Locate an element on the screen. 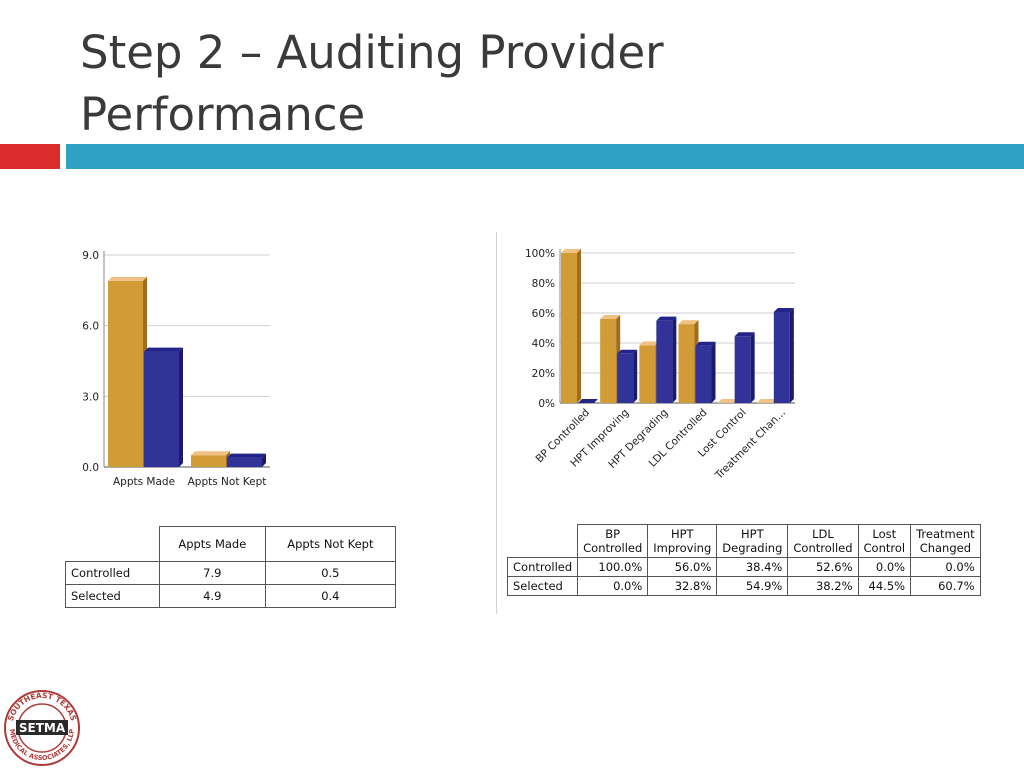 Image resolution: width=1024 pixels, height=768 pixels. logo-banner is located at coordinates (42, 727).